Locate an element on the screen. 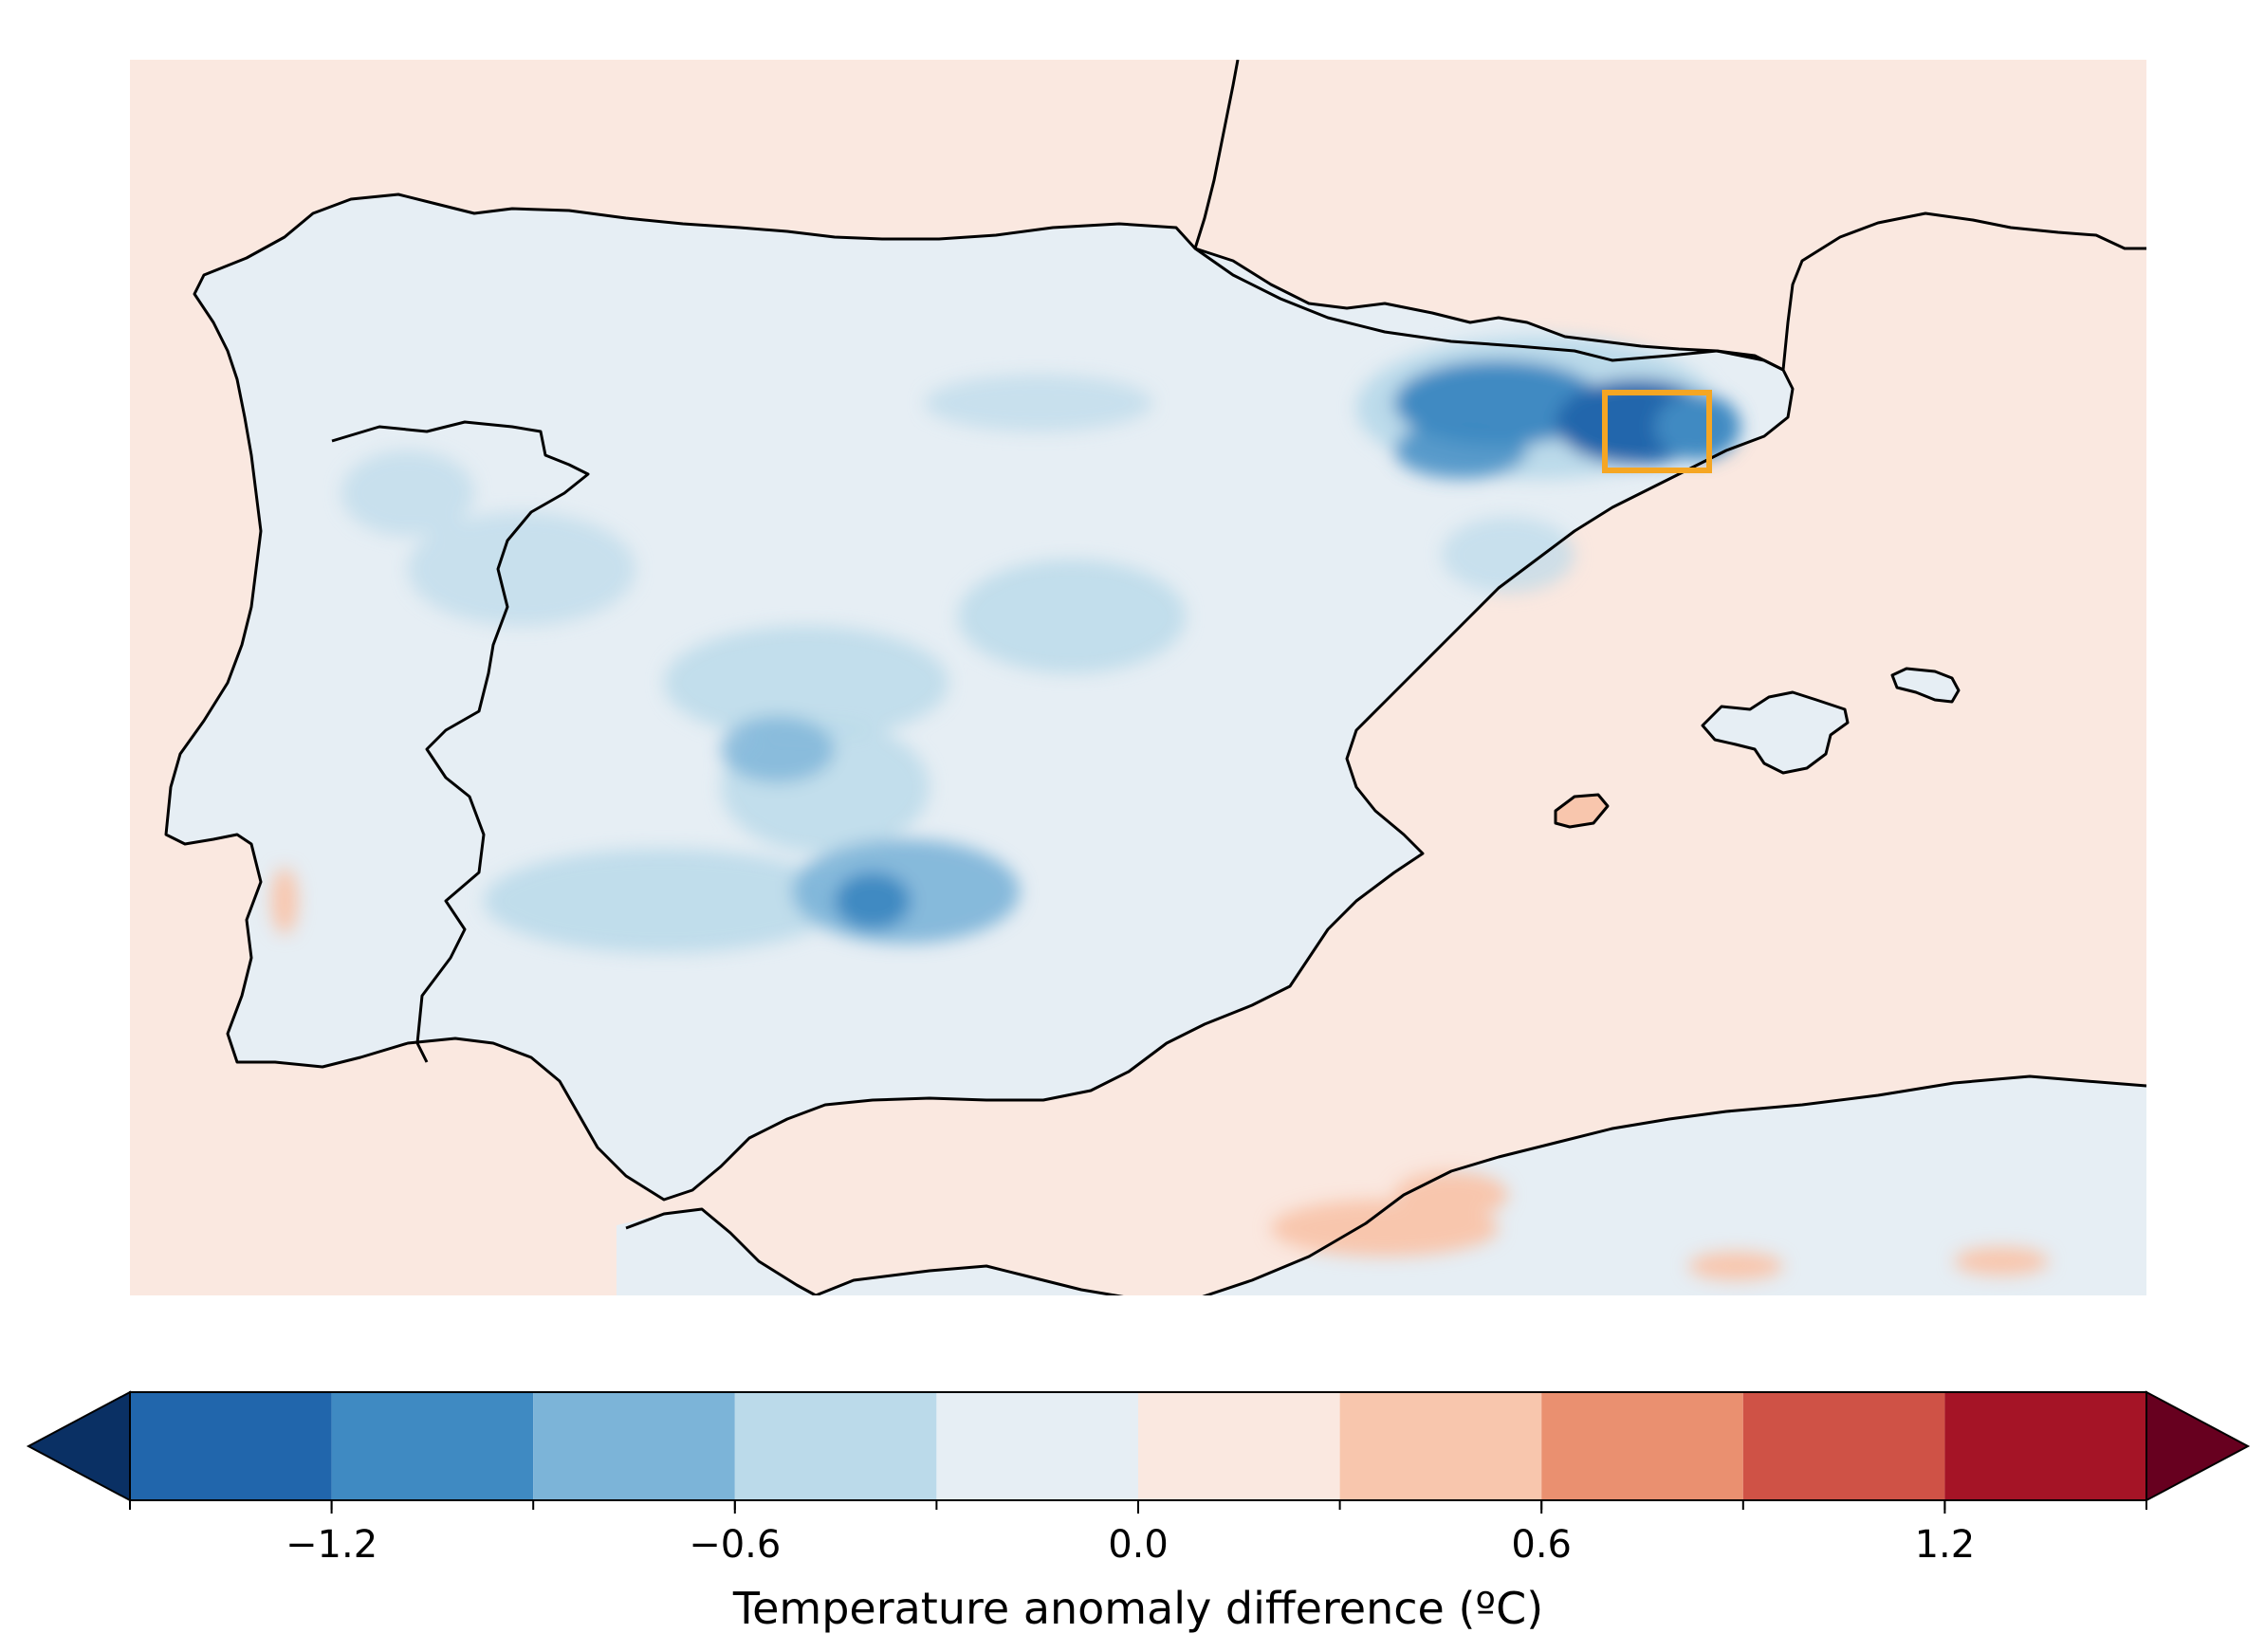  colorbar-extend-high is located at coordinates (2198, 1446).